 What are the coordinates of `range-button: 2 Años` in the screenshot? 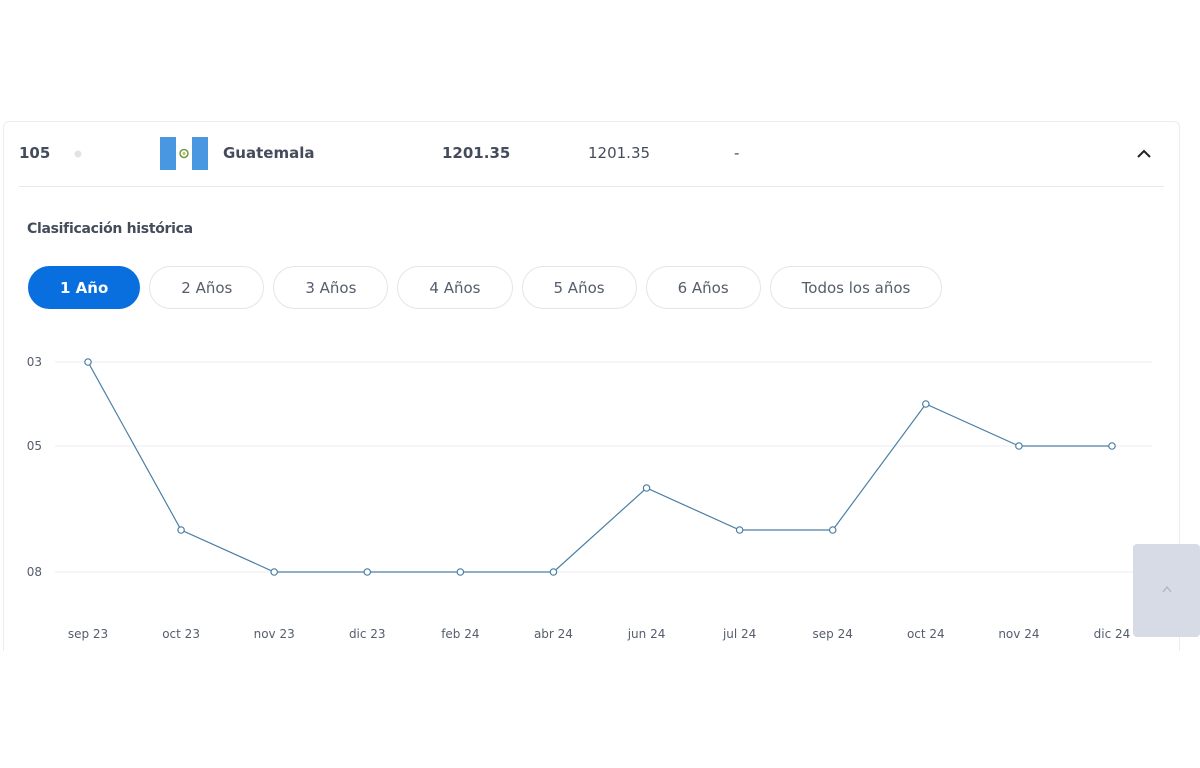 It's located at (207, 287).